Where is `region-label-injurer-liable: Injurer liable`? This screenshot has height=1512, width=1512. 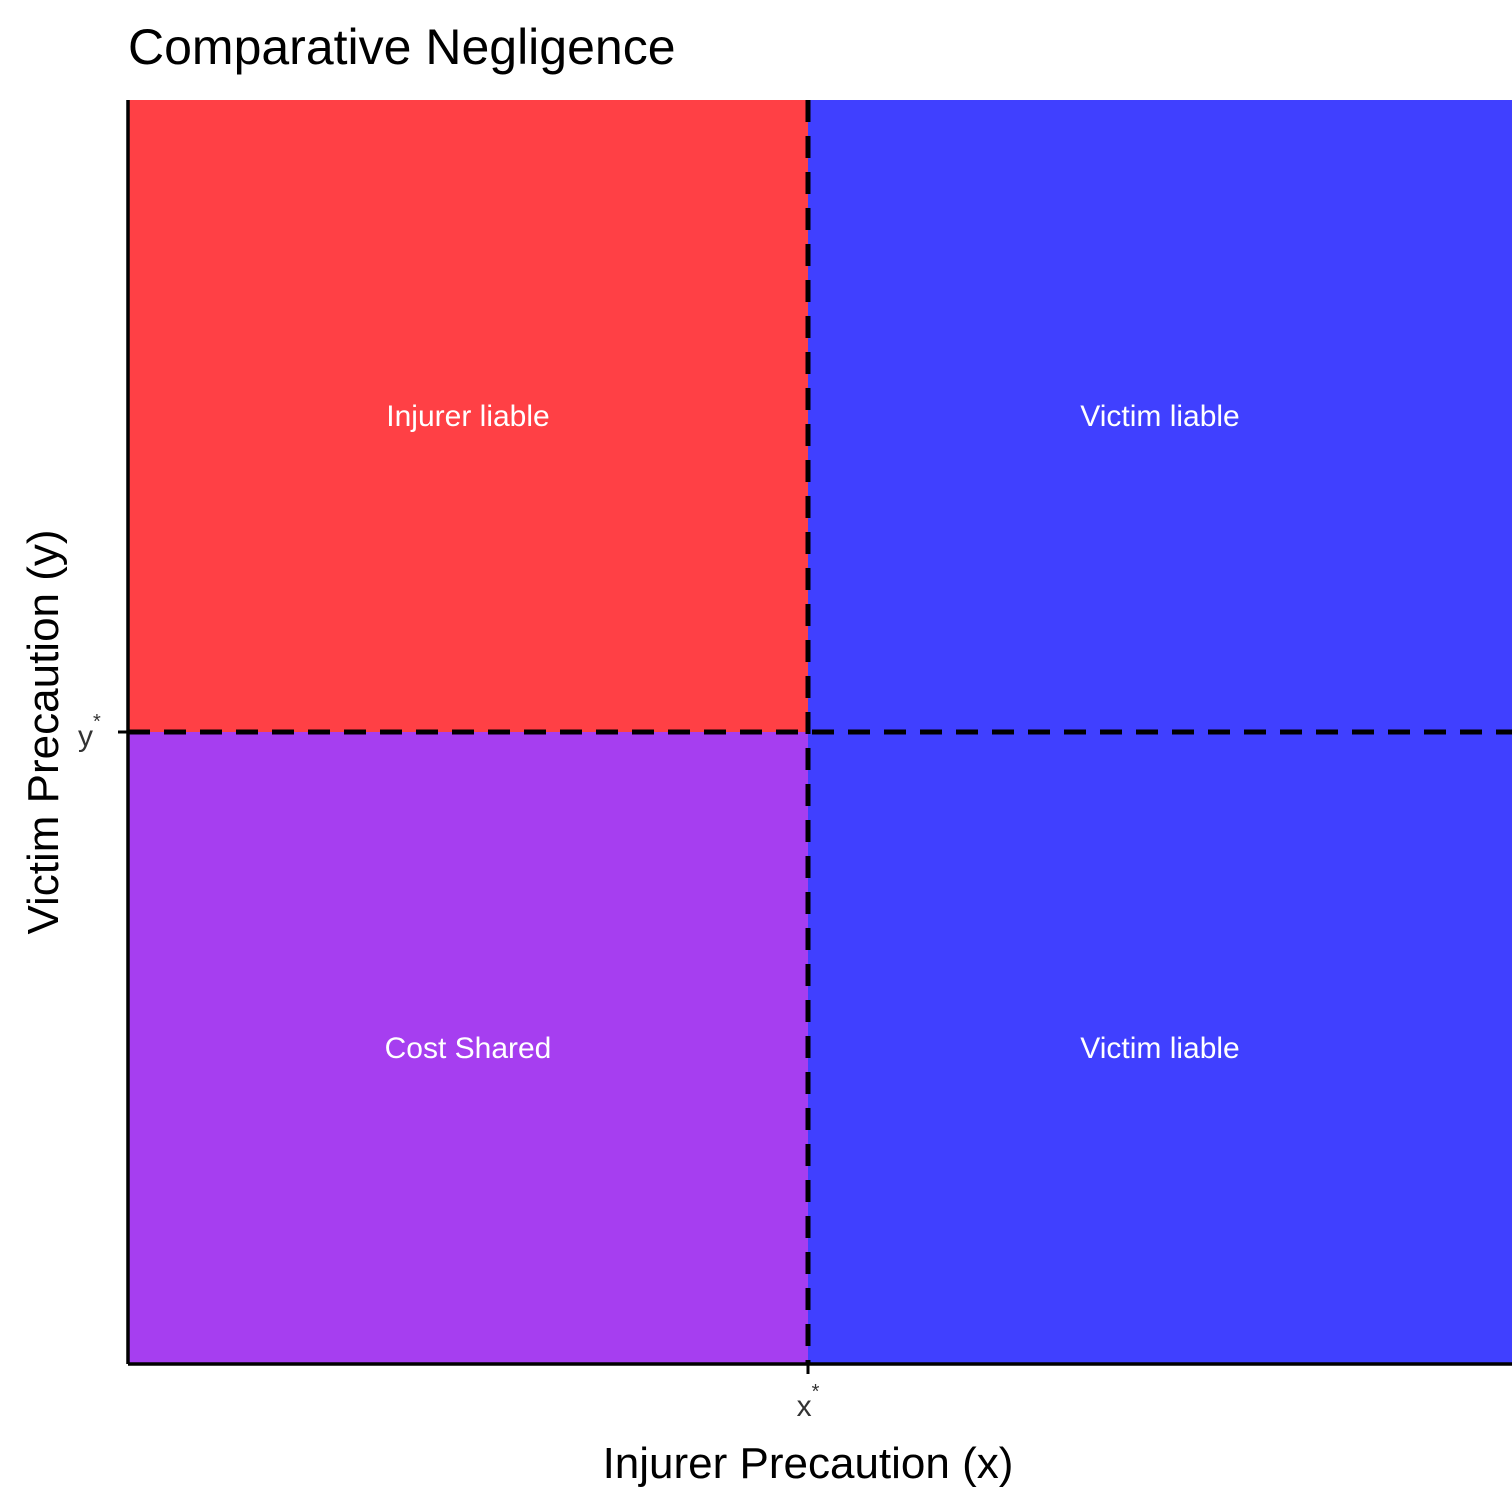
region-label-injurer-liable: Injurer liable is located at coordinates (467, 416).